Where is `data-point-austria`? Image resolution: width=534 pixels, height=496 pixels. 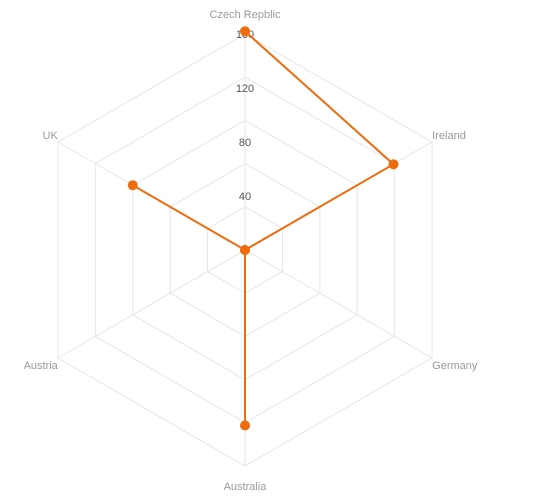
data-point-austria is located at coordinates (245, 250).